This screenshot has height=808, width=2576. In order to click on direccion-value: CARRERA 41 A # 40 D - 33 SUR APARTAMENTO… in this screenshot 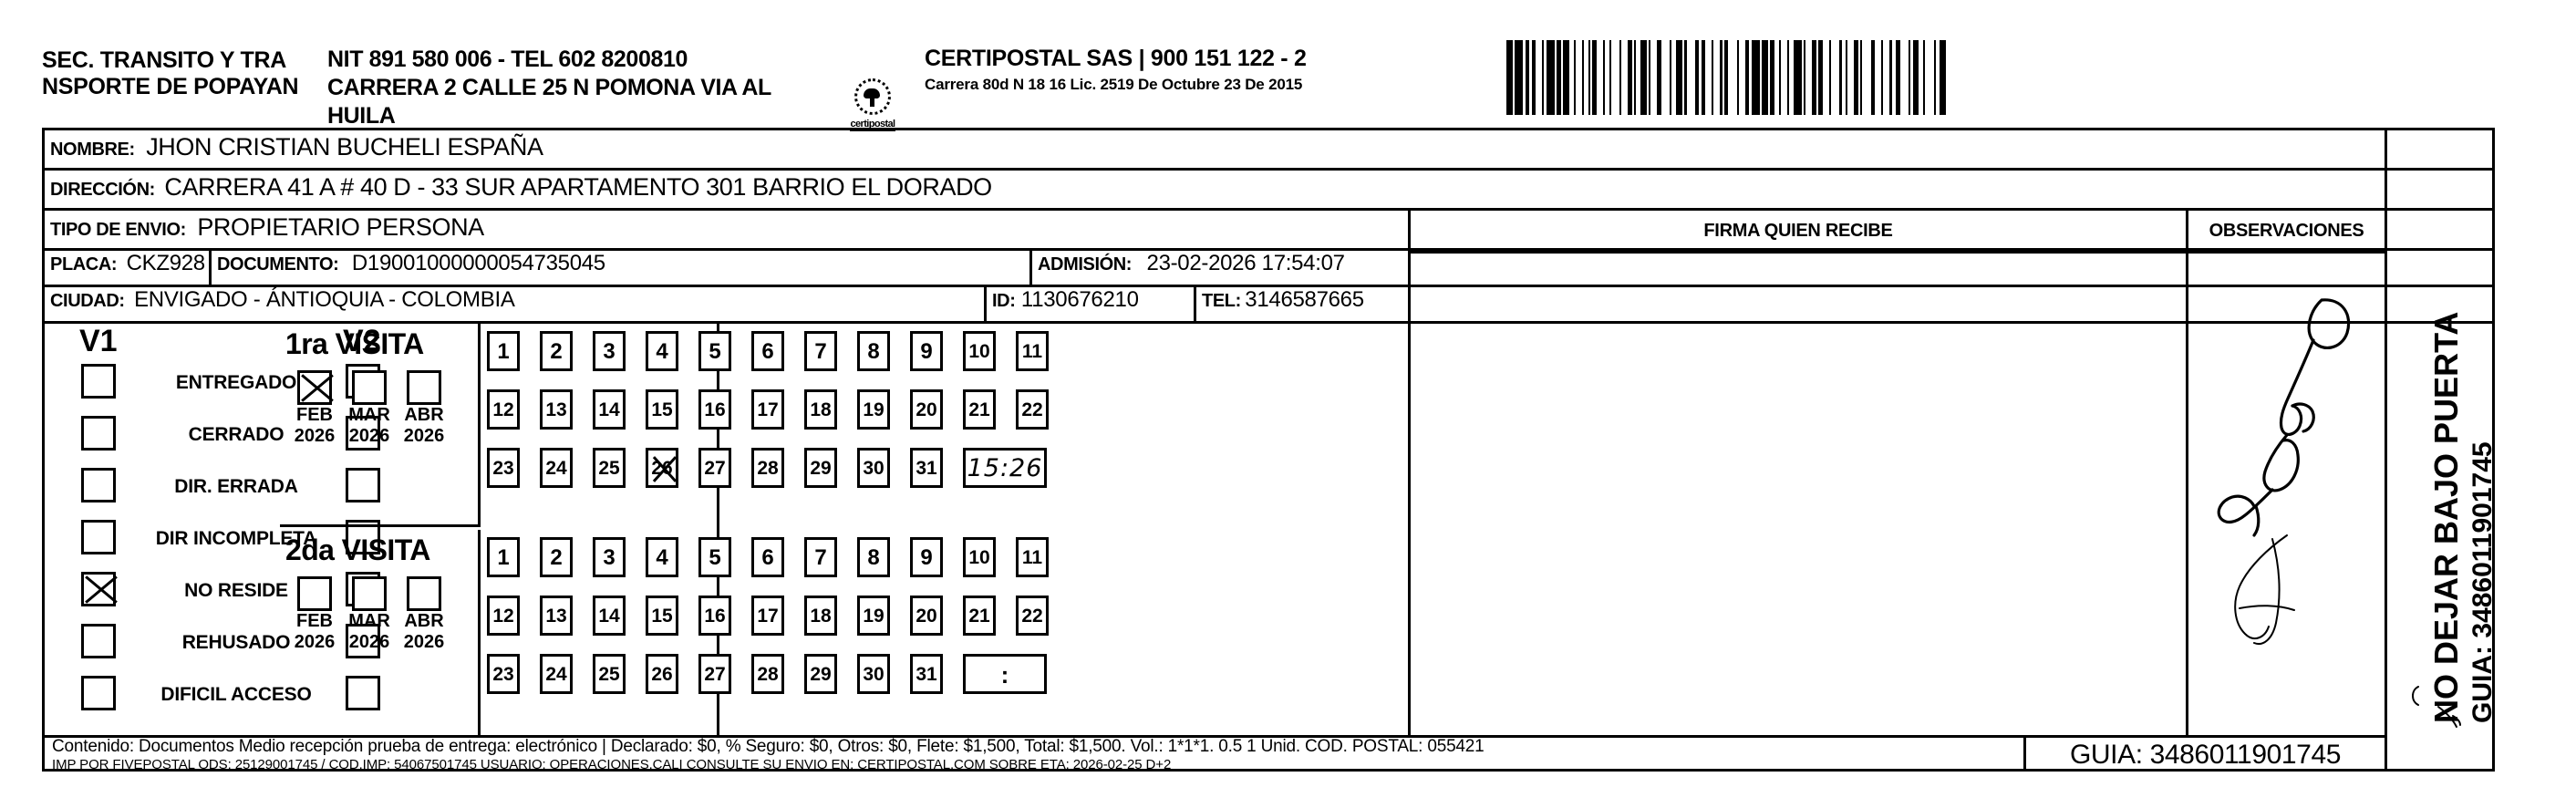, I will do `click(578, 187)`.